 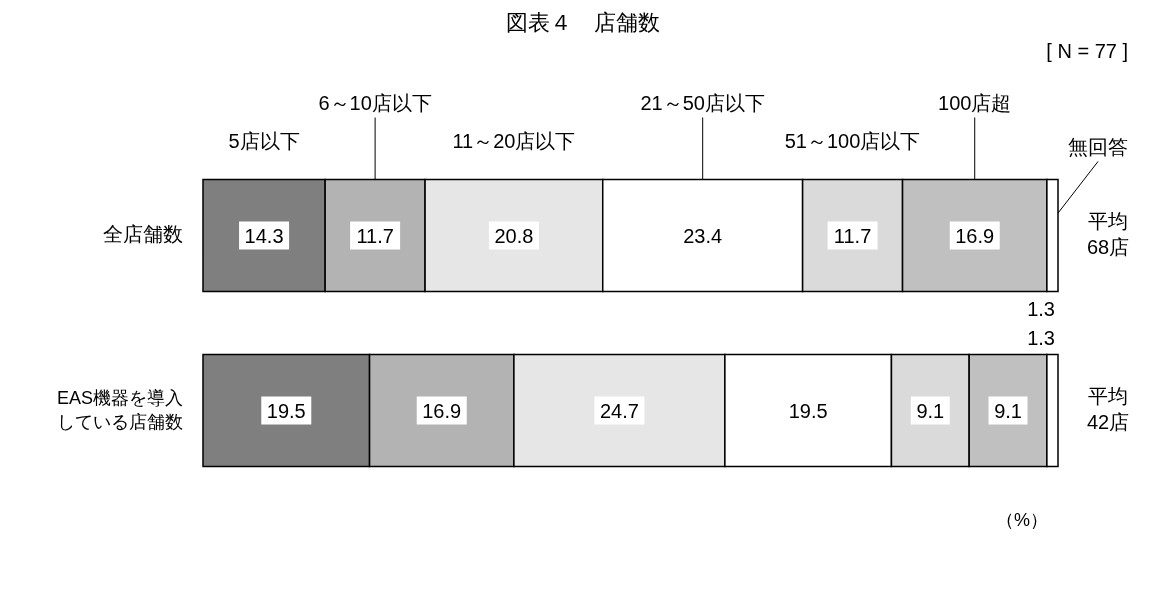 I want to click on text: 6～10店以下, so click(x=375, y=102).